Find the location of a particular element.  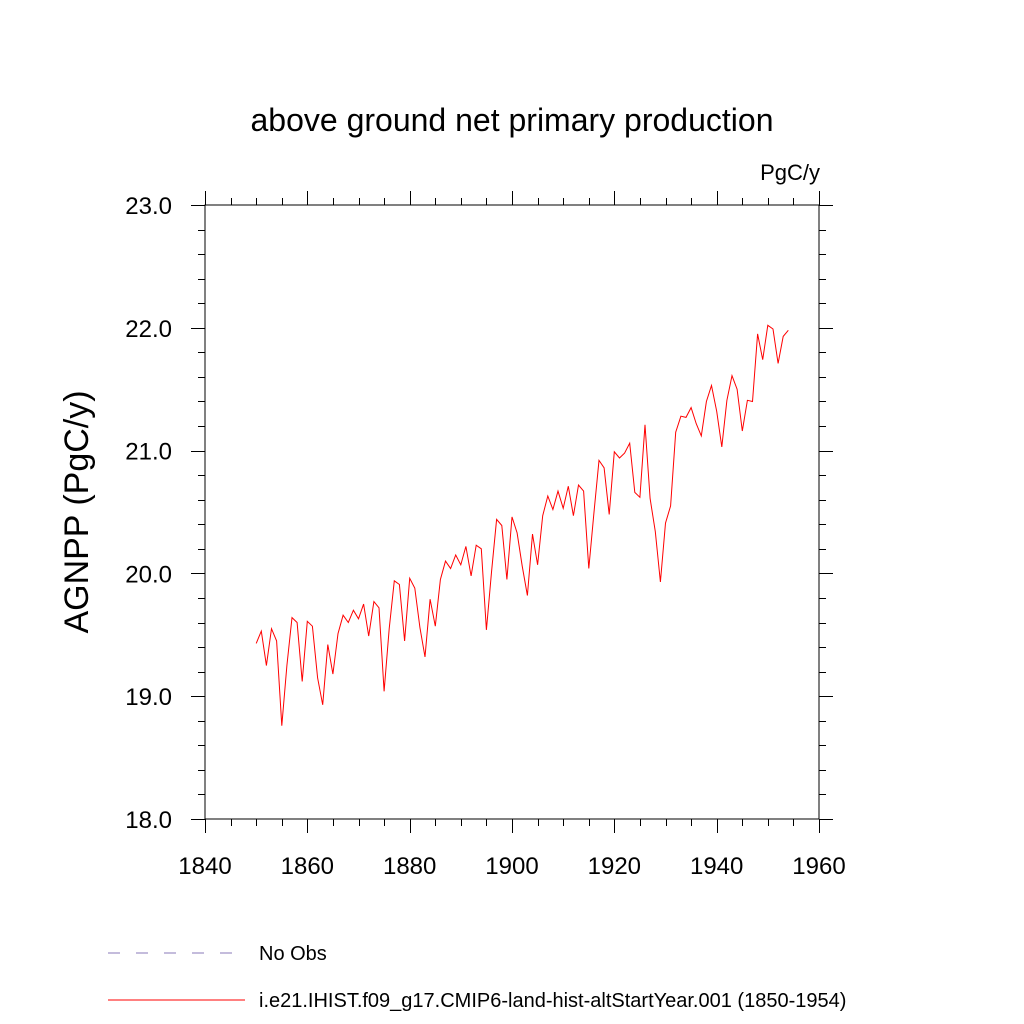

y-tick-label: 19.0 is located at coordinates (148, 697).